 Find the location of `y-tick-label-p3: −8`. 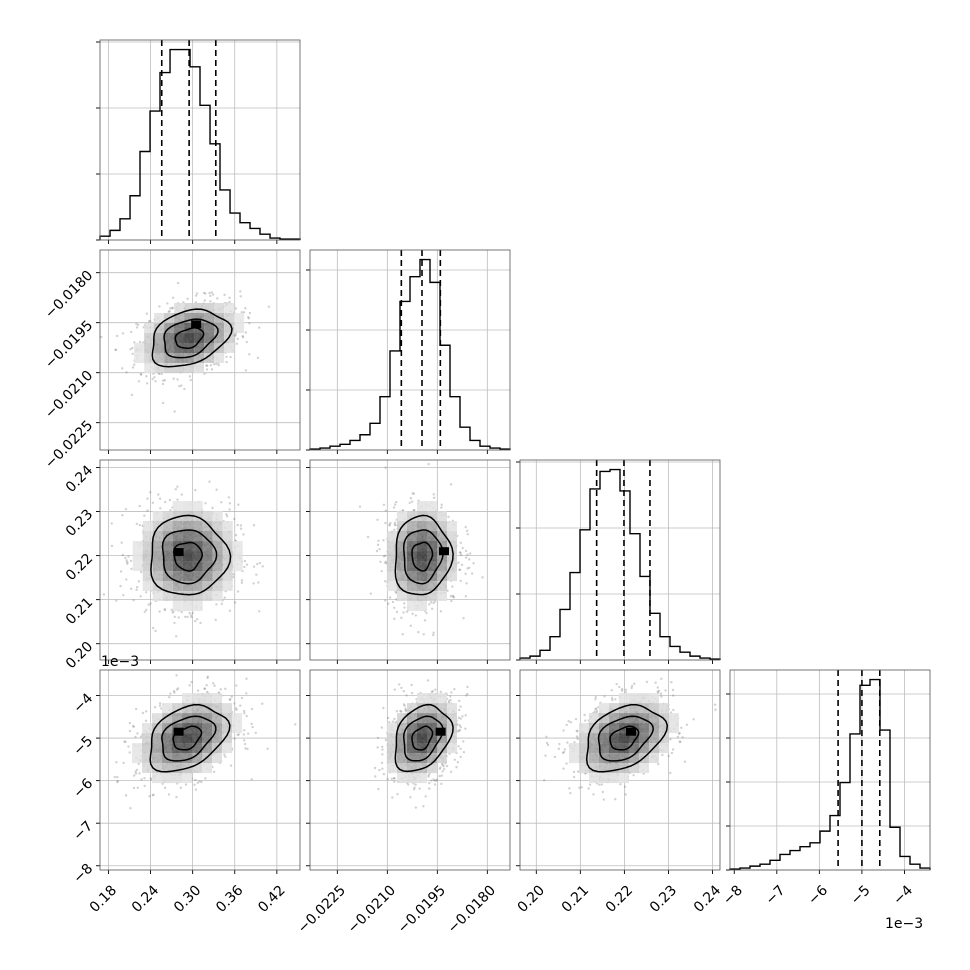

y-tick-label-p3: −8 is located at coordinates (83, 874).